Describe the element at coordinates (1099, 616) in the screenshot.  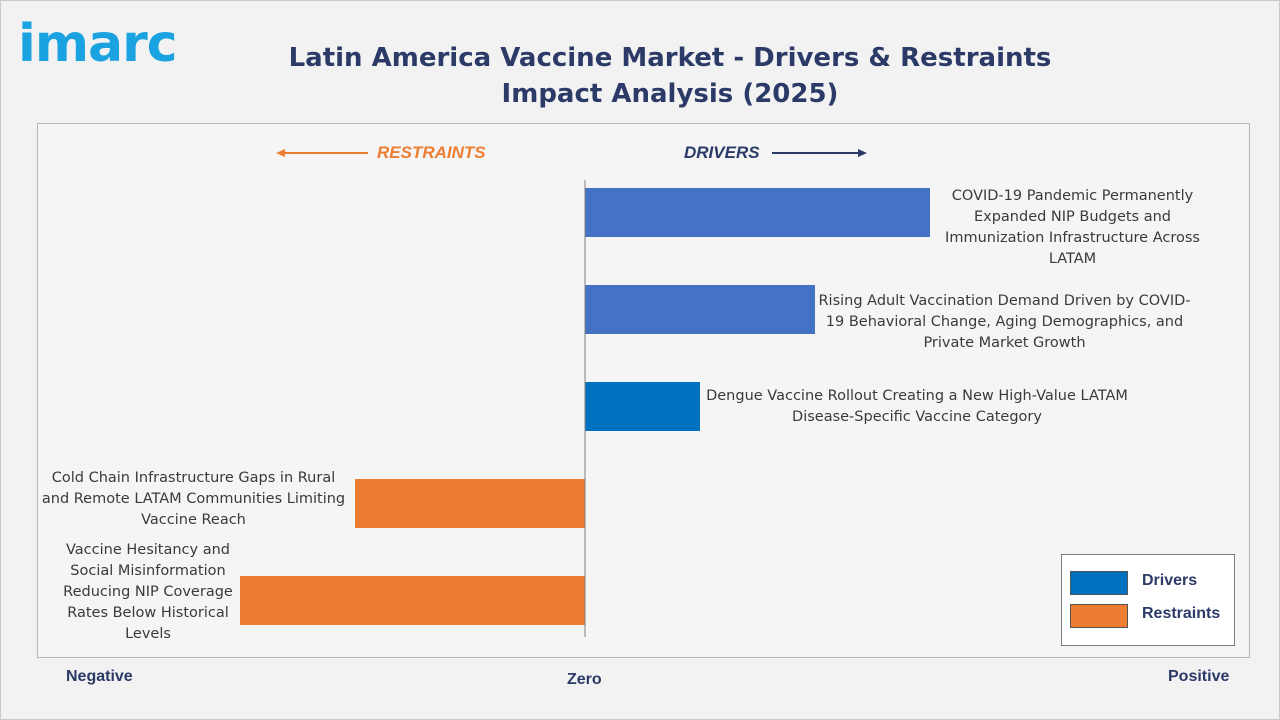
I see `legend-swatch-restraints` at that location.